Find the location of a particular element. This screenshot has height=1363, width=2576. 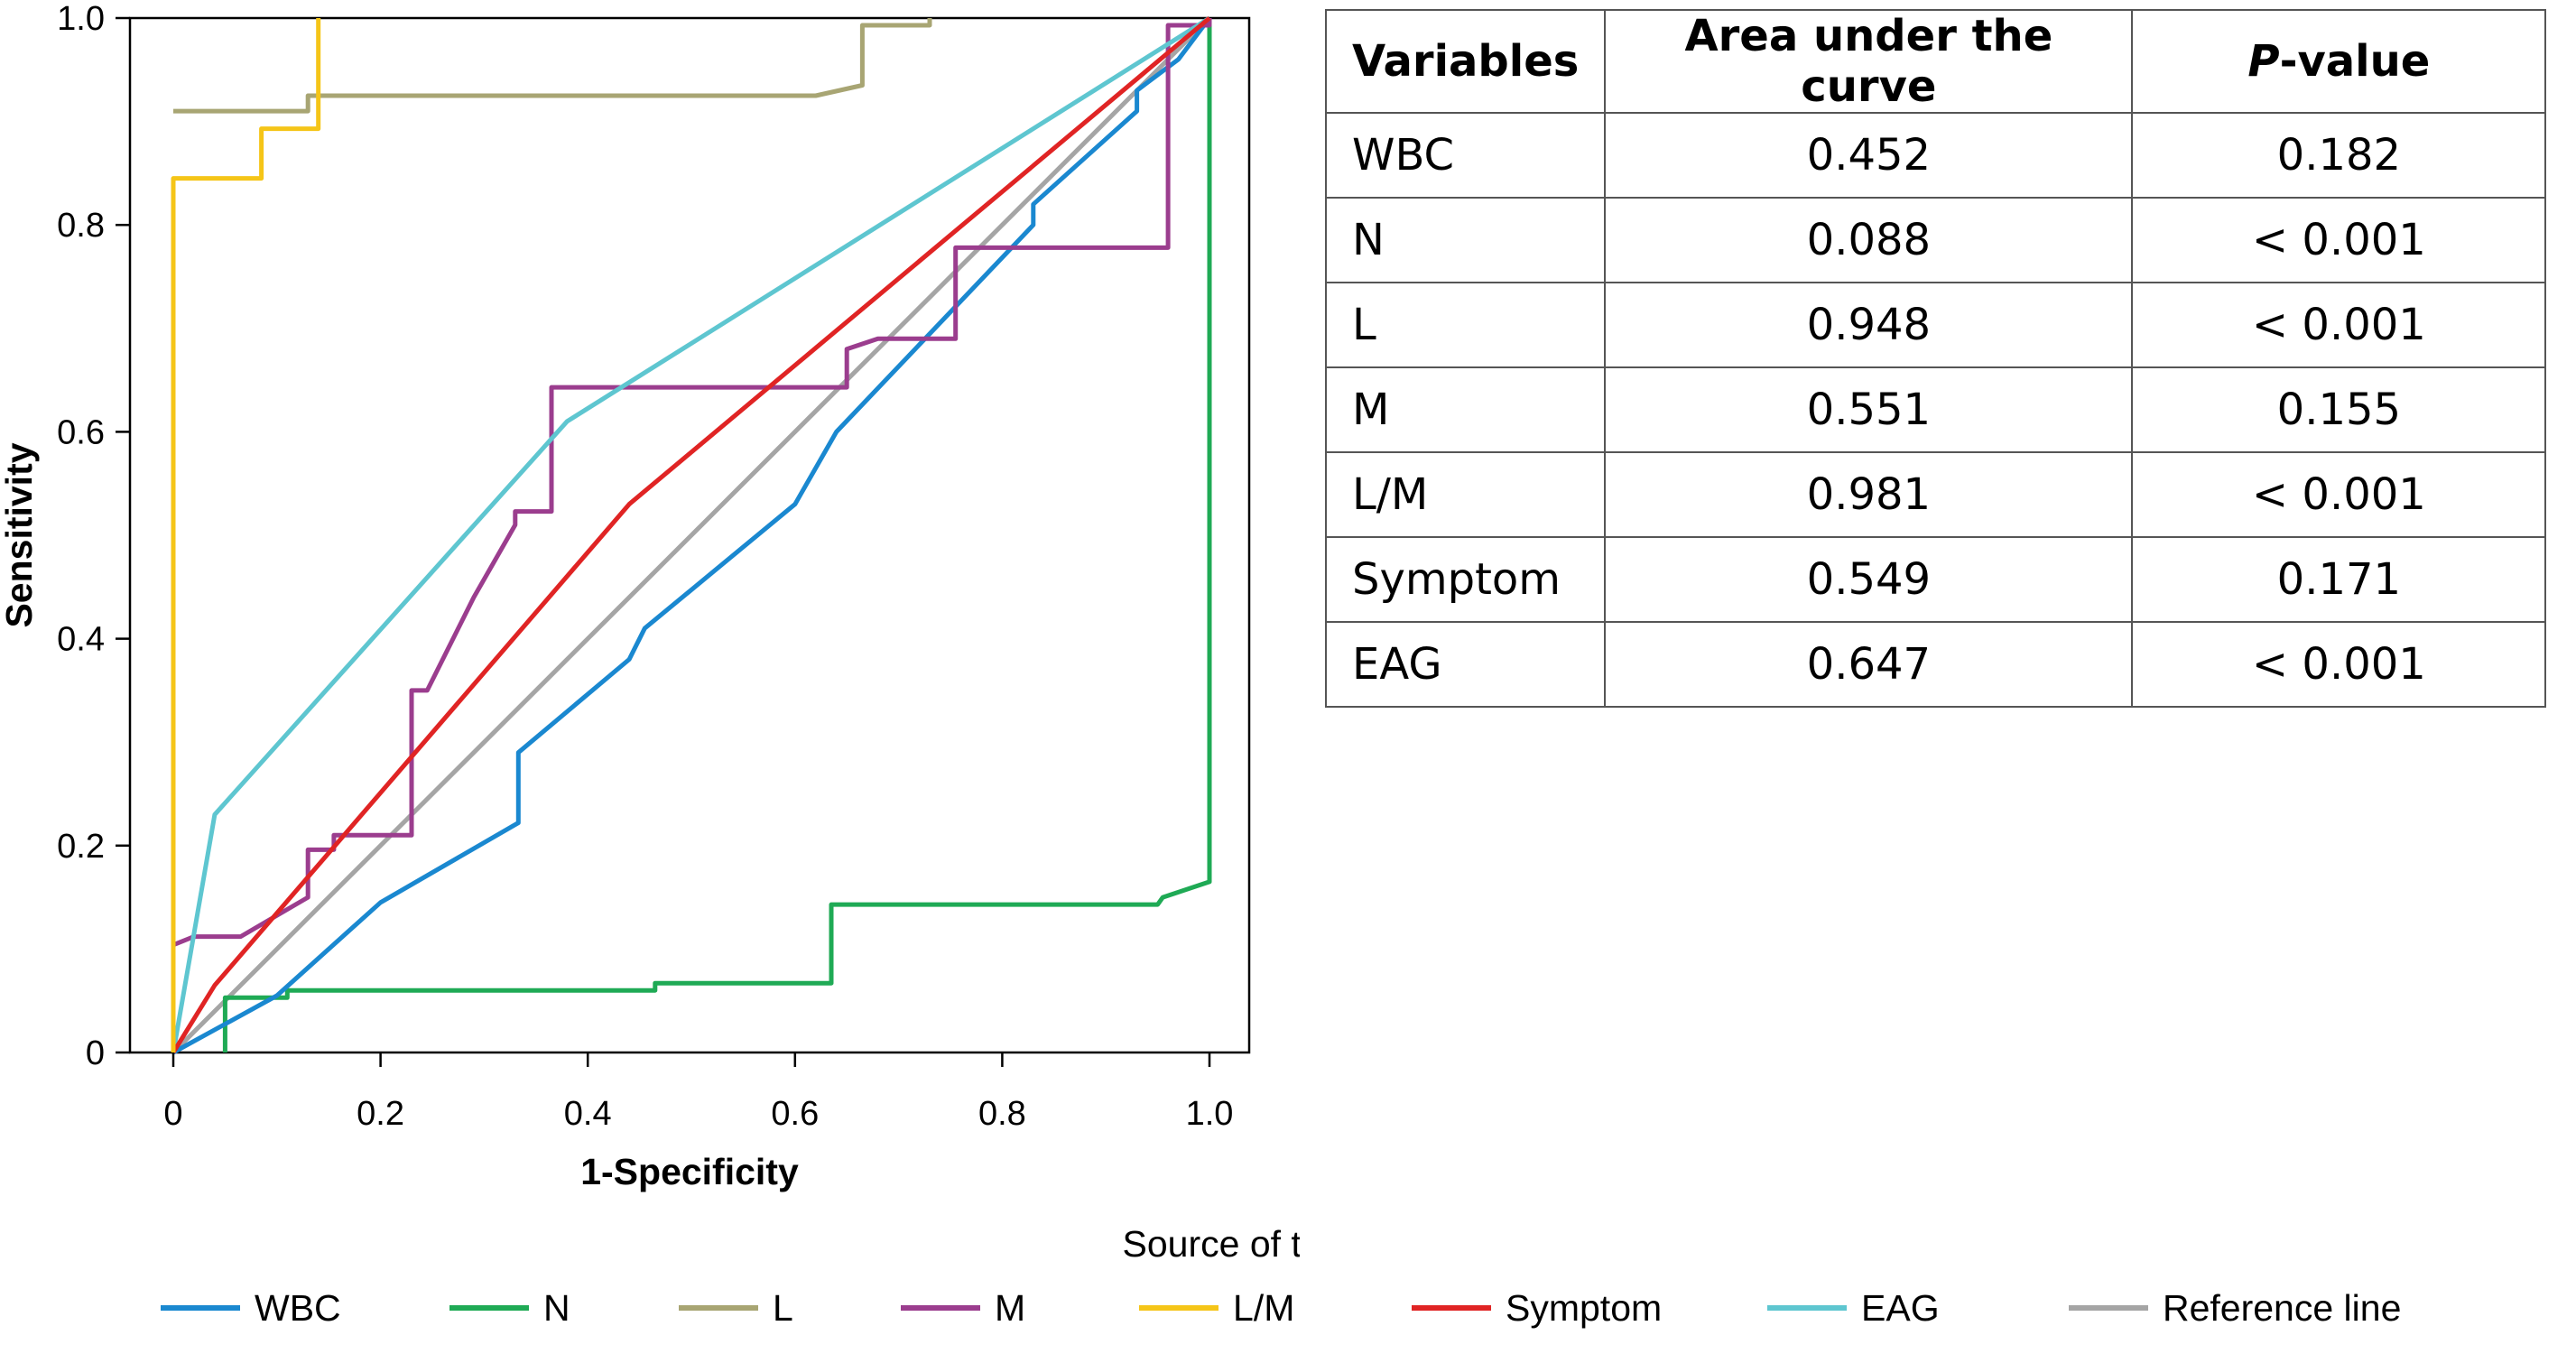

cell-variable: M is located at coordinates (1465, 409).